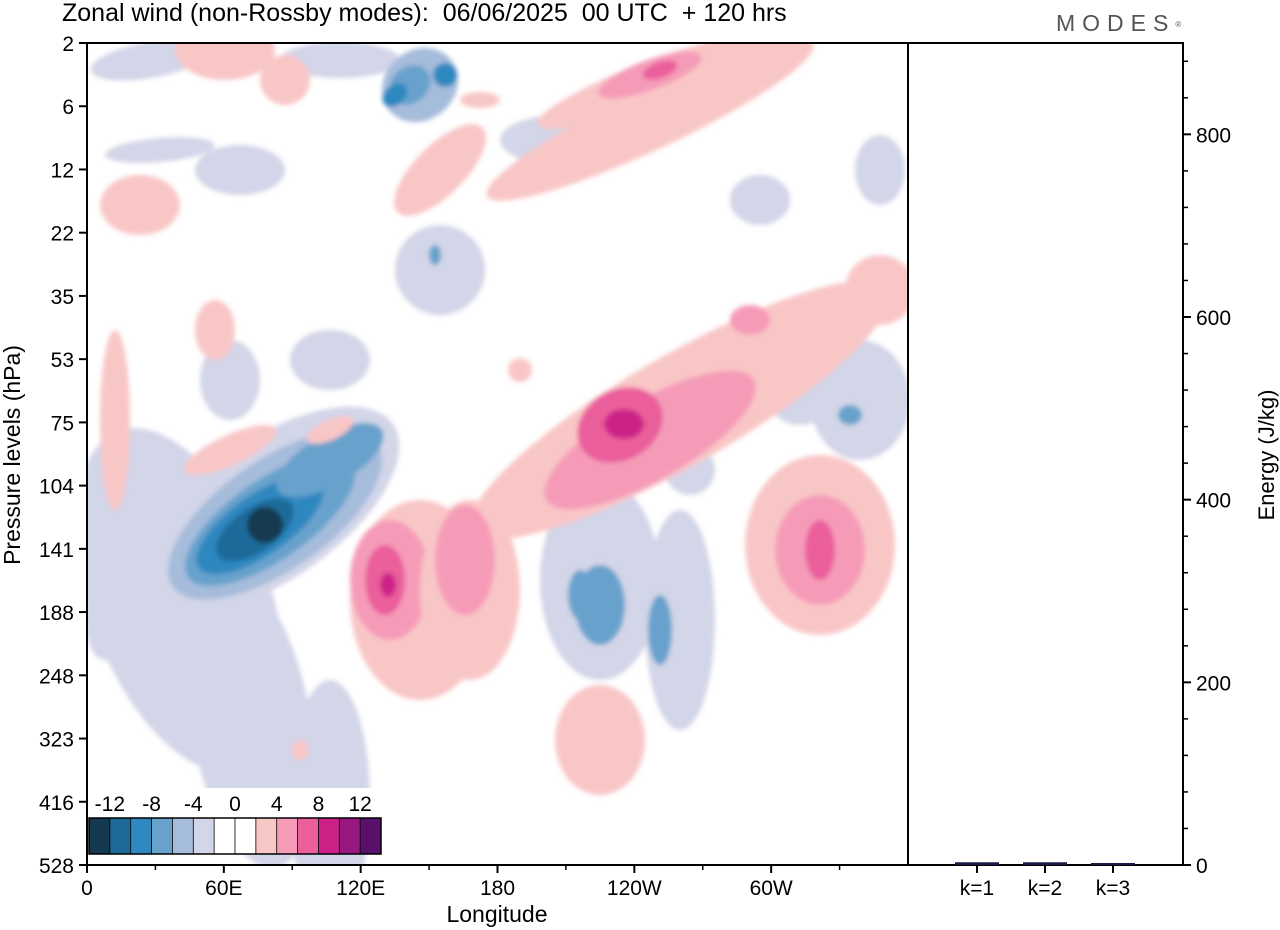 This screenshot has width=1280, height=930. What do you see at coordinates (319, 804) in the screenshot?
I see `colorbar-label: 8` at bounding box center [319, 804].